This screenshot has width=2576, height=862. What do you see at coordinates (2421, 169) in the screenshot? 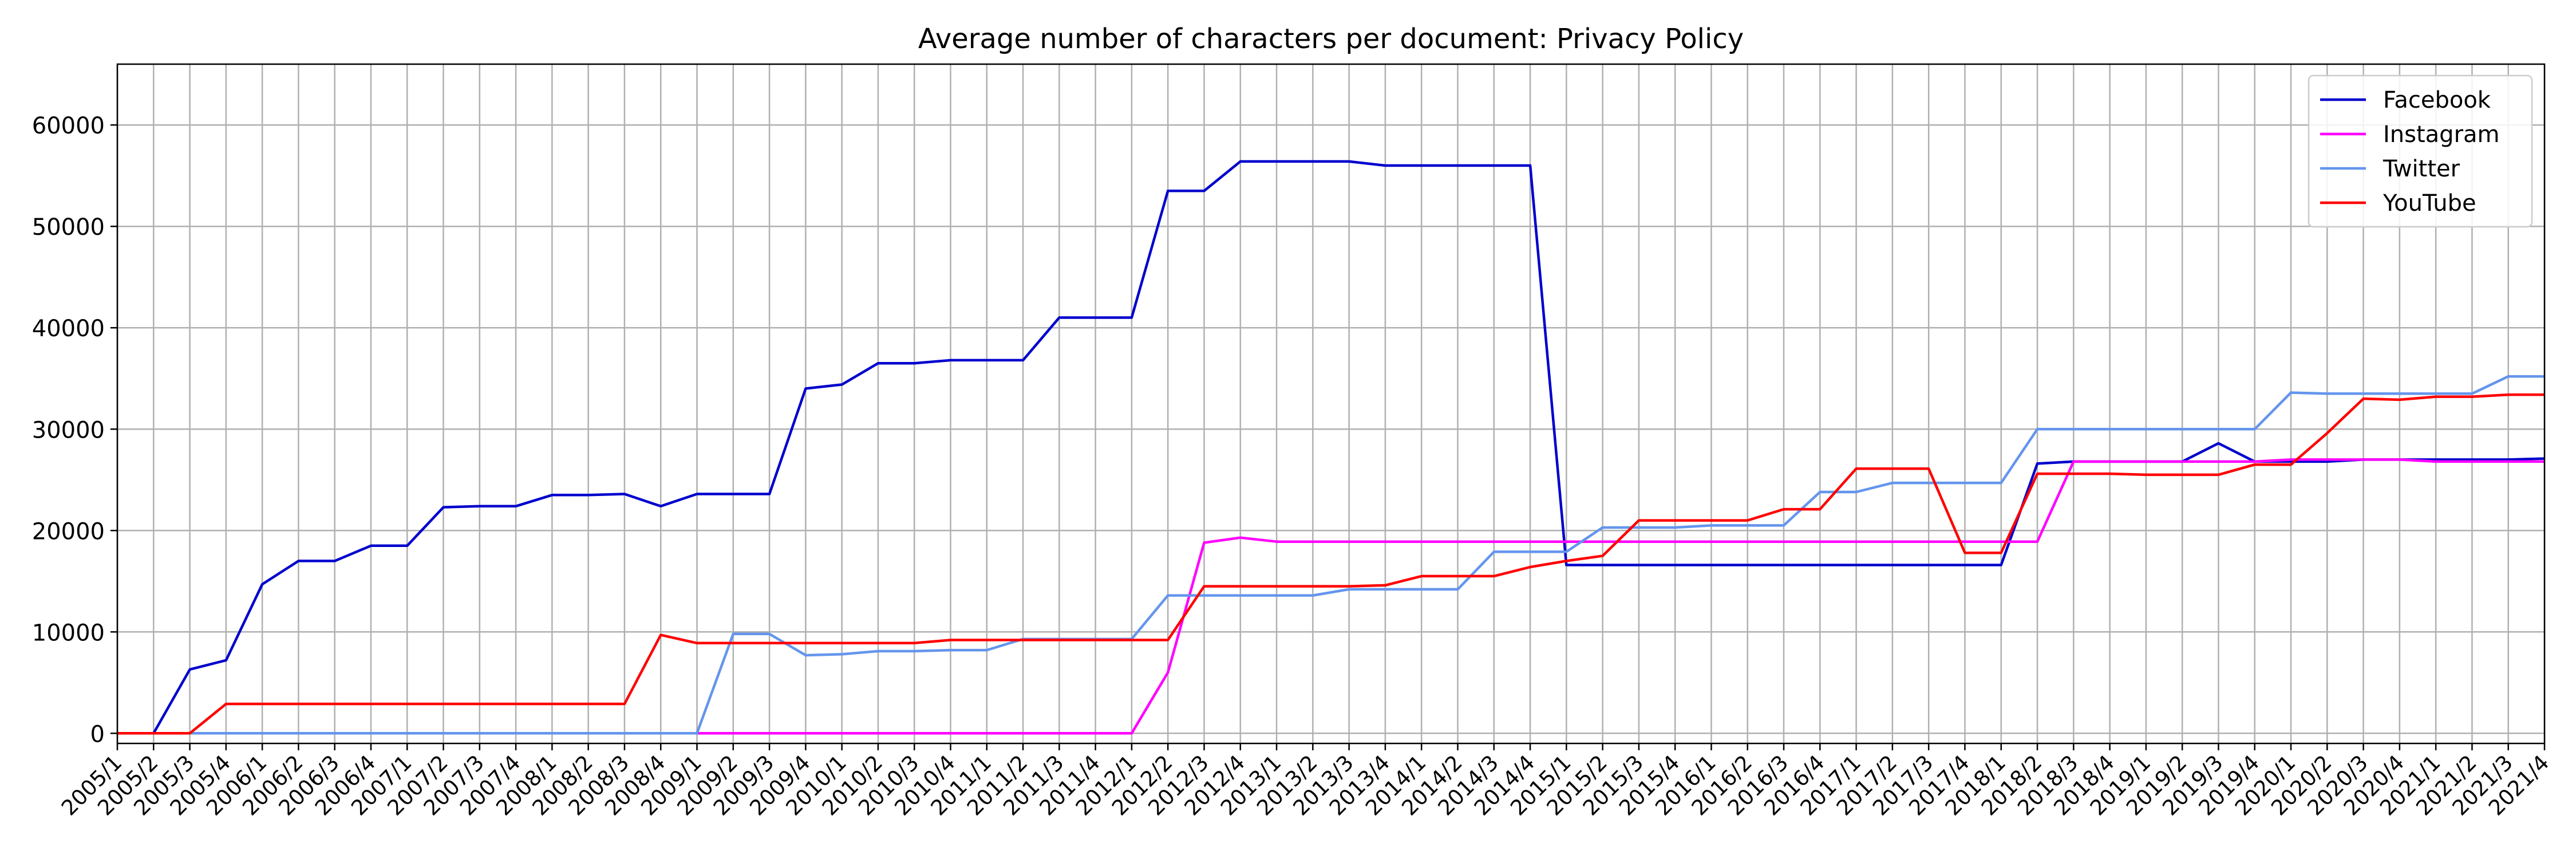
I see `legend-label: Twitter` at bounding box center [2421, 169].